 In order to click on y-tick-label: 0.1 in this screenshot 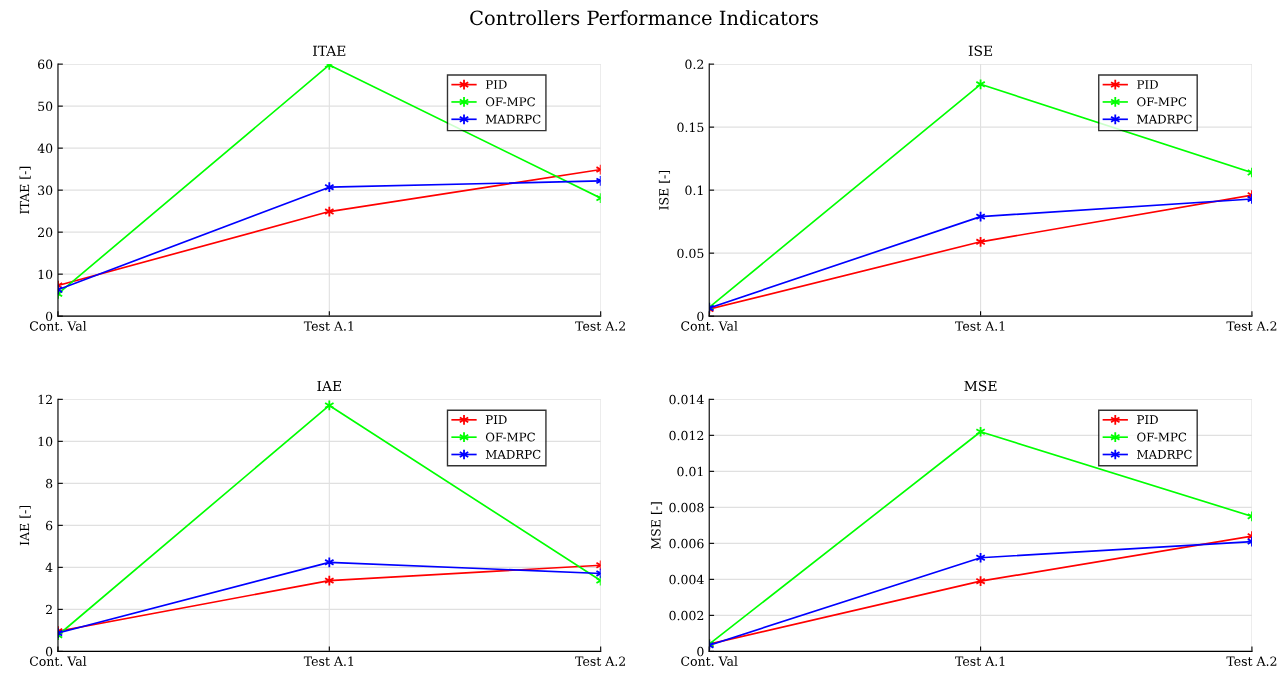, I will do `click(694, 190)`.